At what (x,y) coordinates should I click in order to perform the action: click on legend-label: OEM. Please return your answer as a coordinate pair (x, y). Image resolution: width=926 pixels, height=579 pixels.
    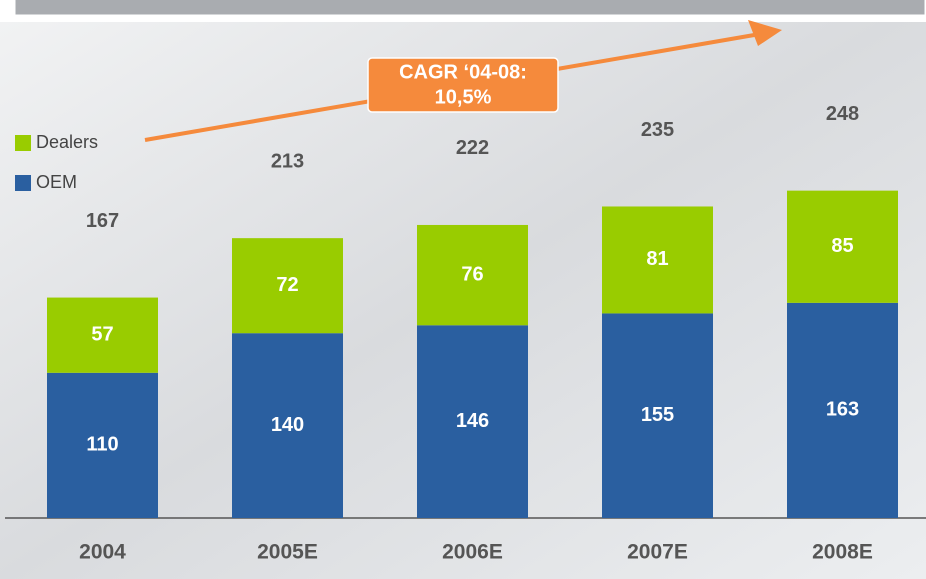
    Looking at the image, I should click on (56, 182).